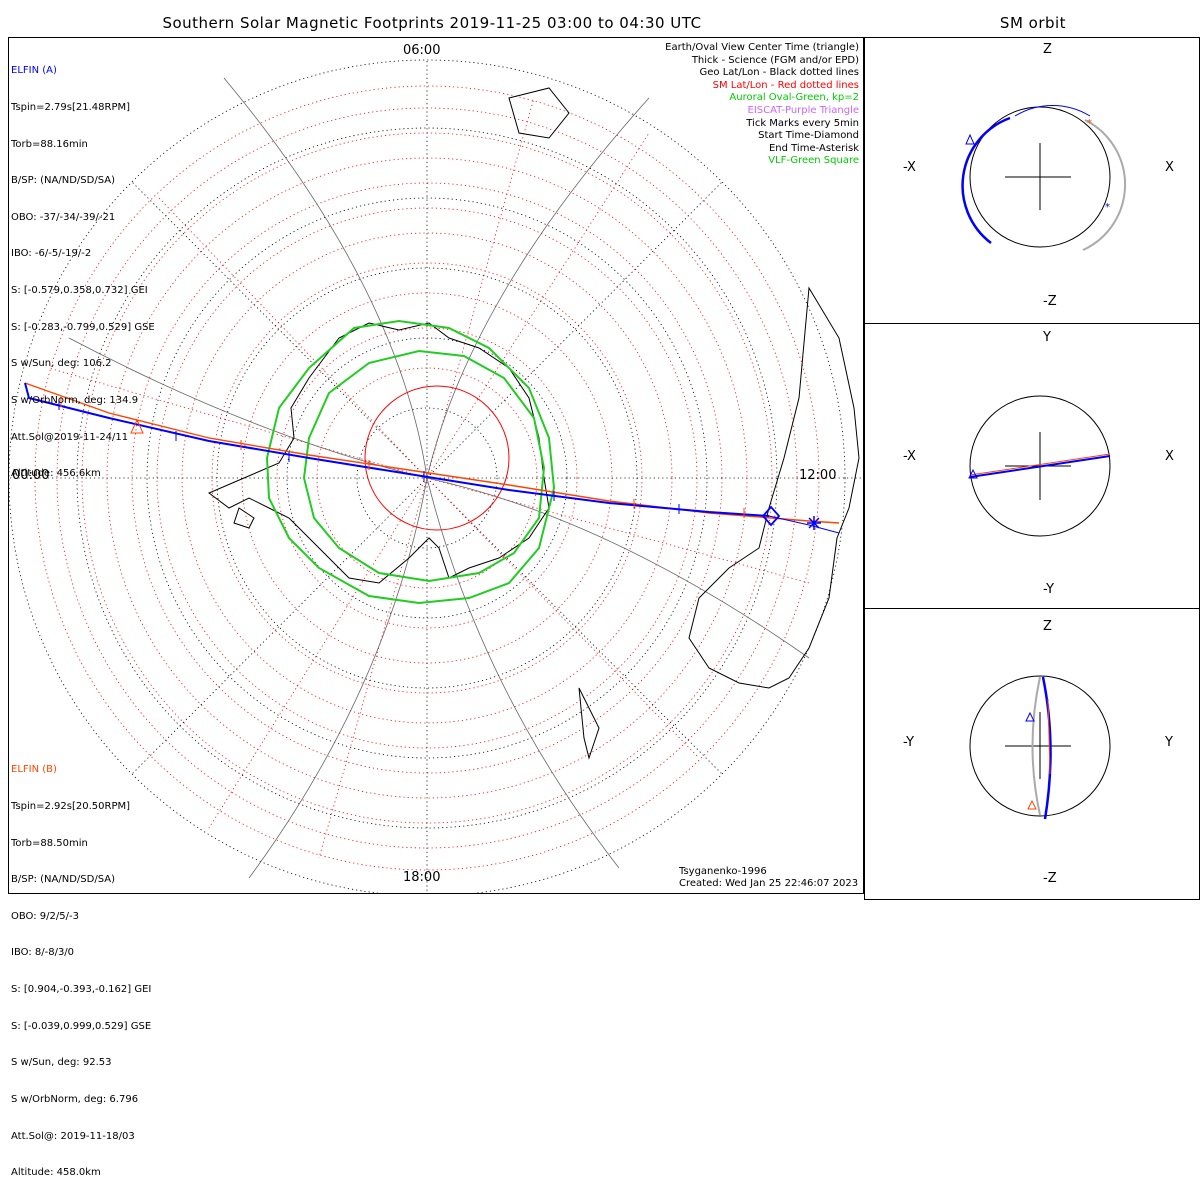  What do you see at coordinates (422, 50) in the screenshot?
I see `time-label-top: 06:00` at bounding box center [422, 50].